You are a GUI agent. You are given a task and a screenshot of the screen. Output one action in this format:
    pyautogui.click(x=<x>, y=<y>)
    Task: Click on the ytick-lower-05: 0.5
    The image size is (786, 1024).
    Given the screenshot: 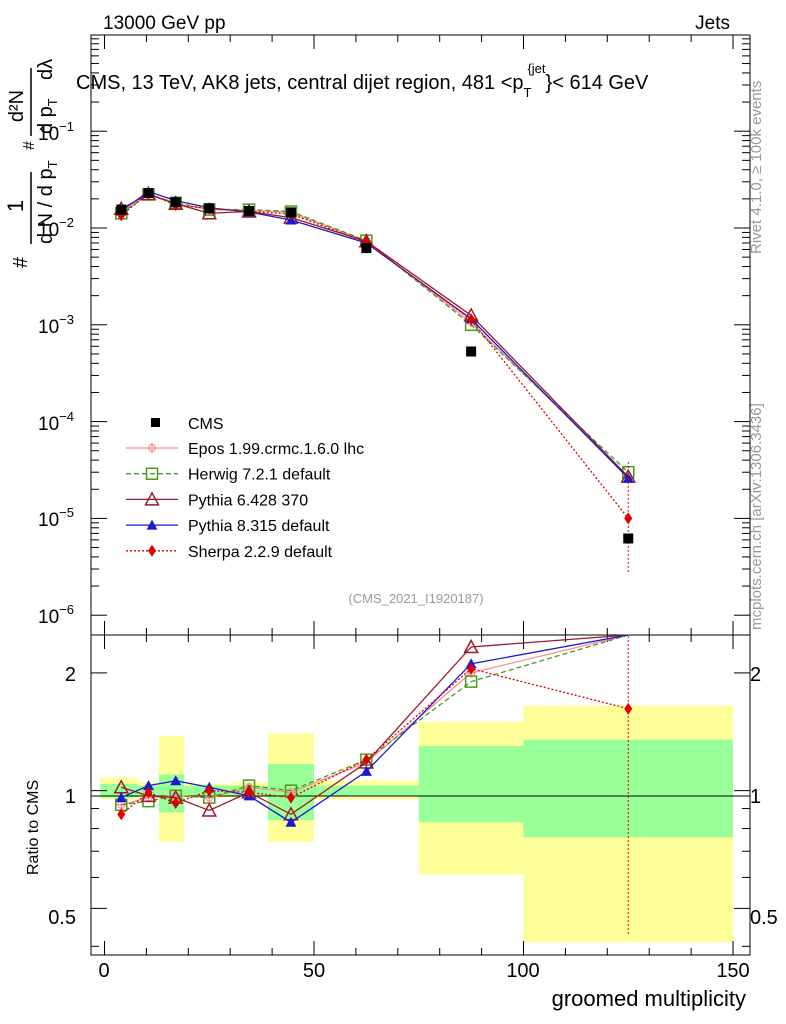 What is the action you would take?
    pyautogui.click(x=62, y=918)
    